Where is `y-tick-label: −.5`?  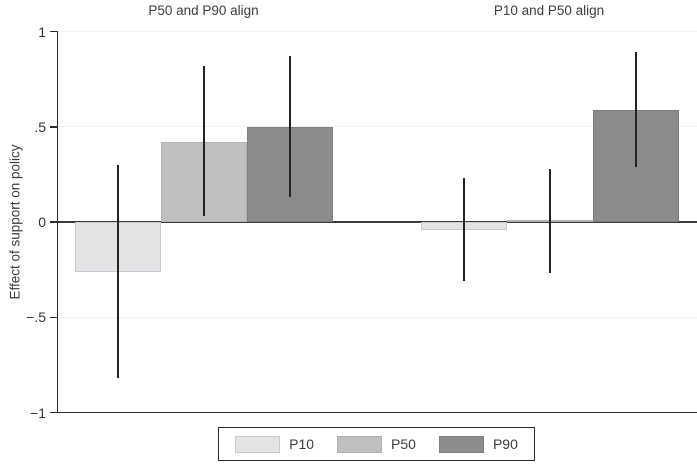
y-tick-label: −.5 is located at coordinates (36, 317).